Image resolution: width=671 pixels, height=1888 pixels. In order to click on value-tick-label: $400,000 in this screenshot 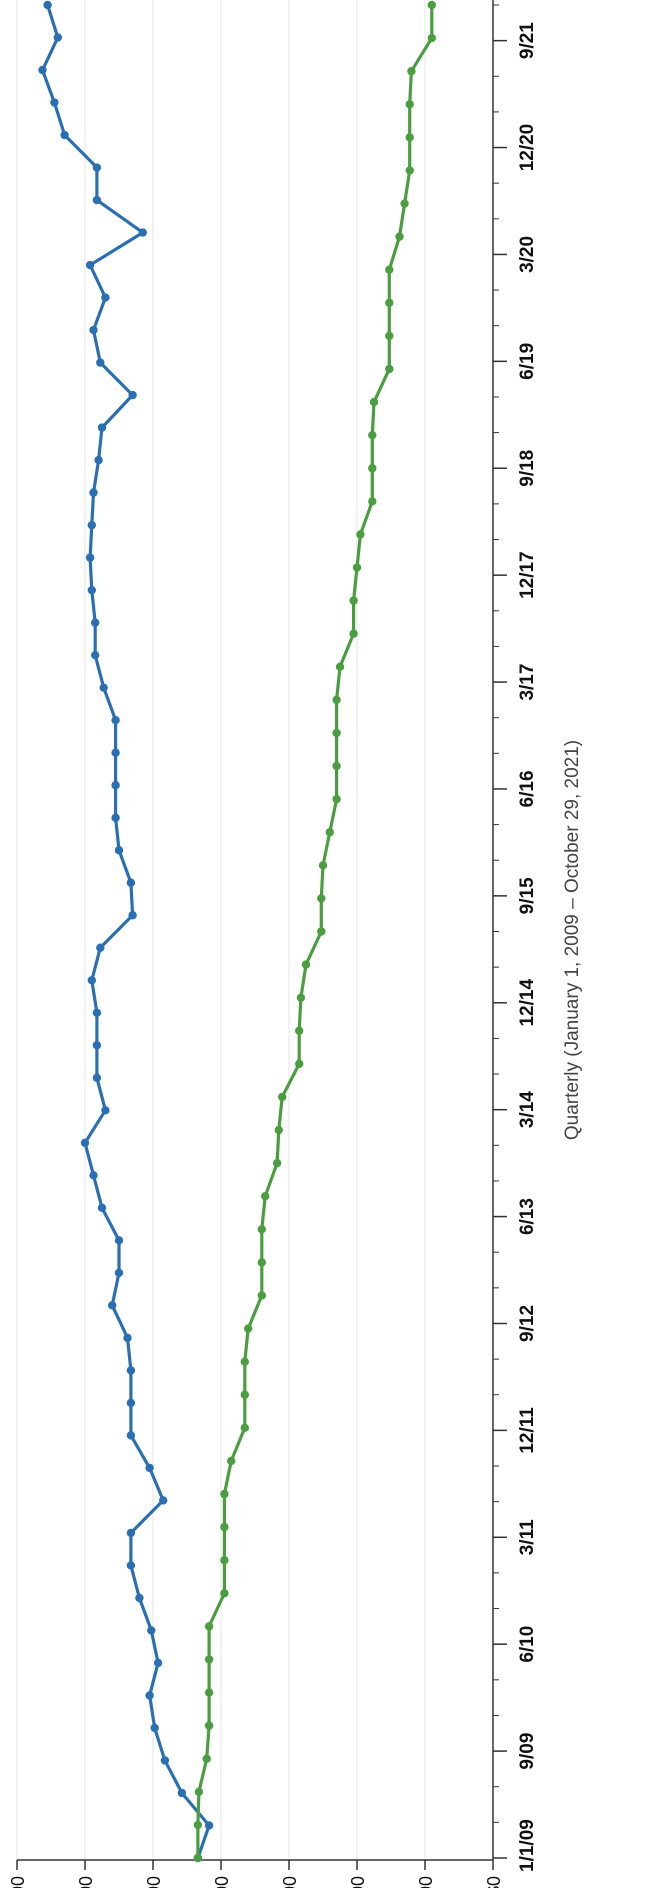, I will do `click(358, 1882)`.